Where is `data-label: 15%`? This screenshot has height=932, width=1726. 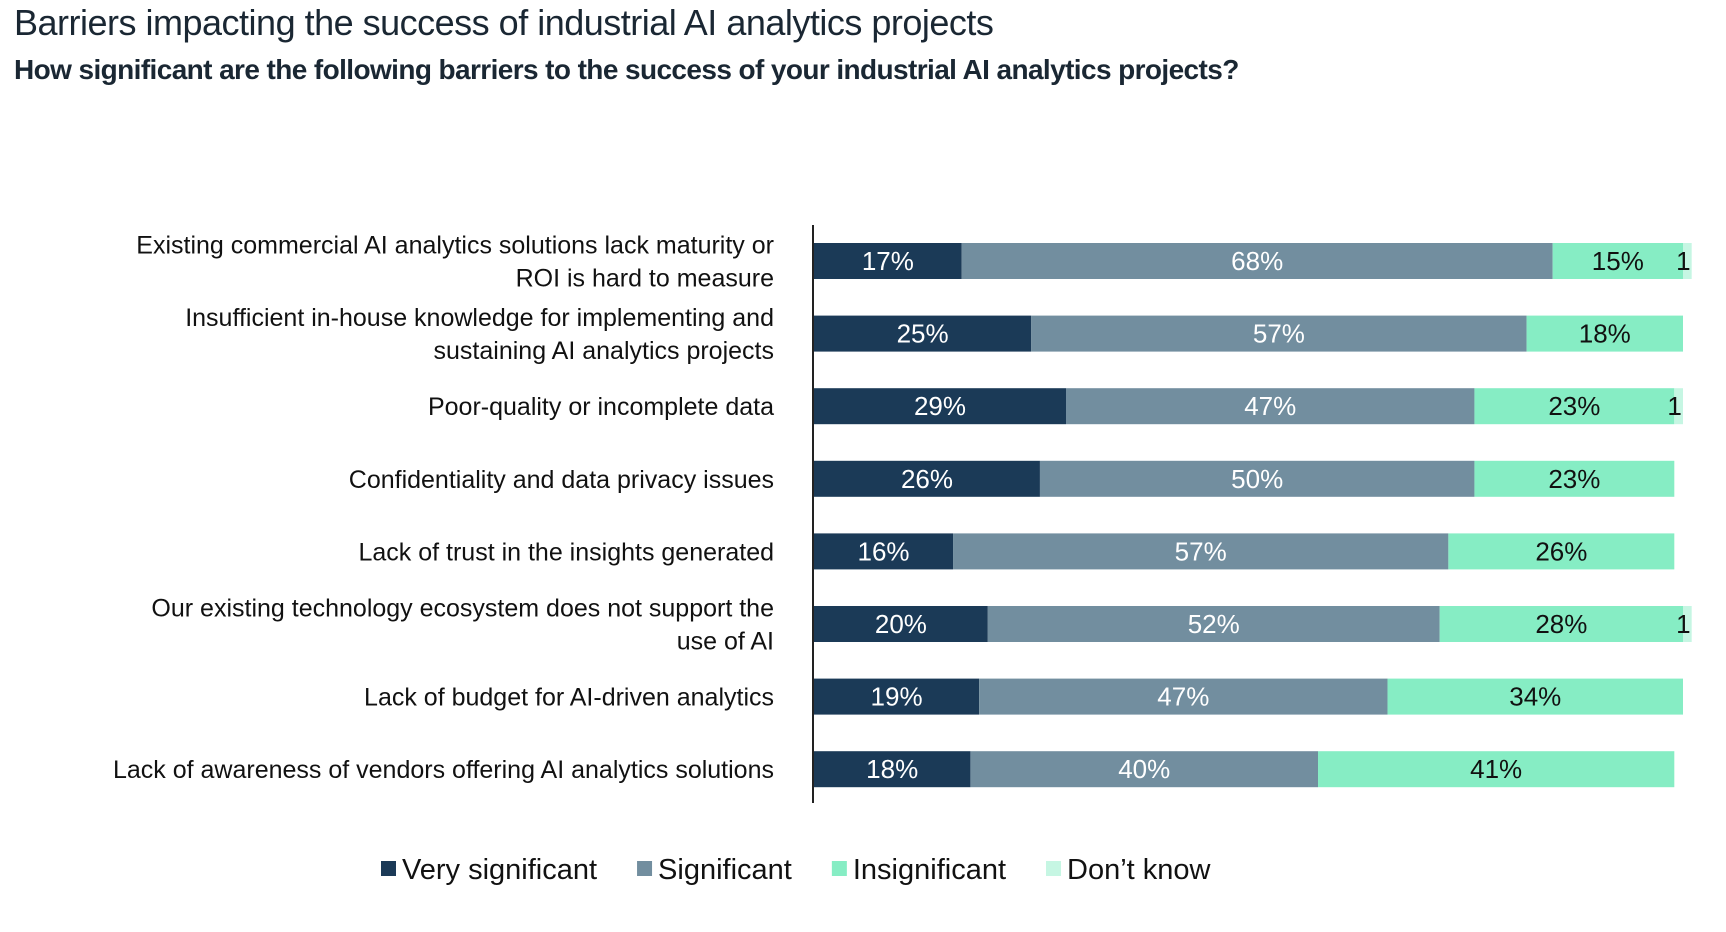
data-label: 15% is located at coordinates (1618, 261).